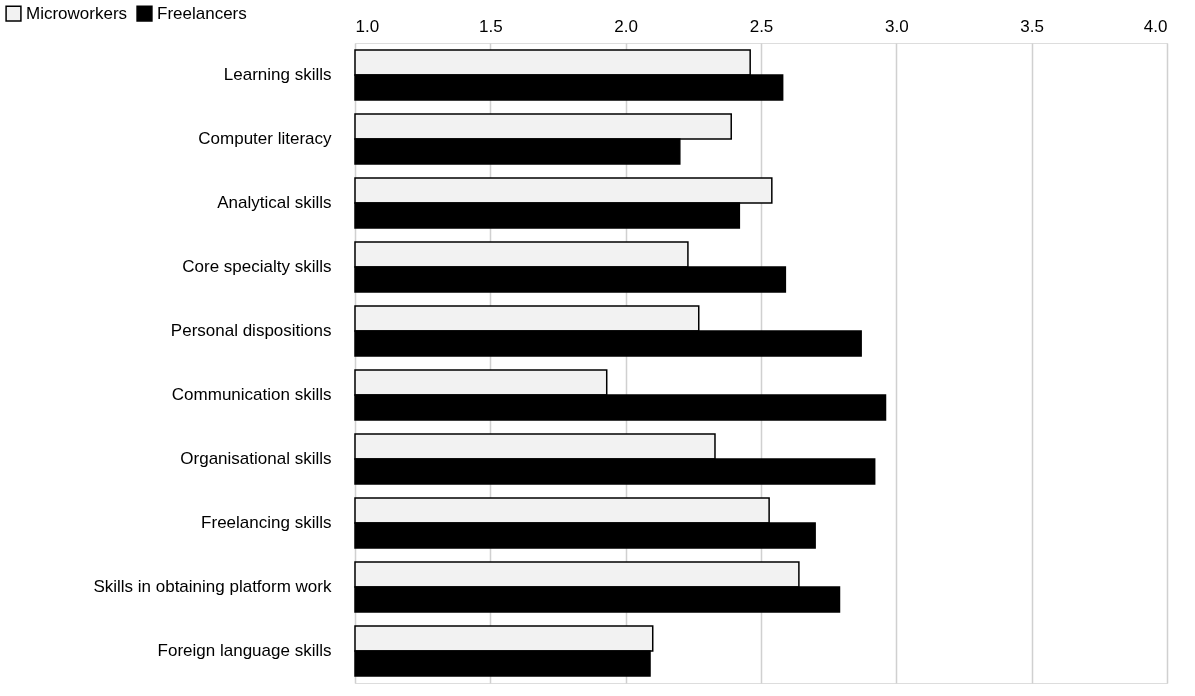 This screenshot has height=696, width=1195. Describe the element at coordinates (77, 13) in the screenshot. I see `legend-label: Microworkers` at that location.